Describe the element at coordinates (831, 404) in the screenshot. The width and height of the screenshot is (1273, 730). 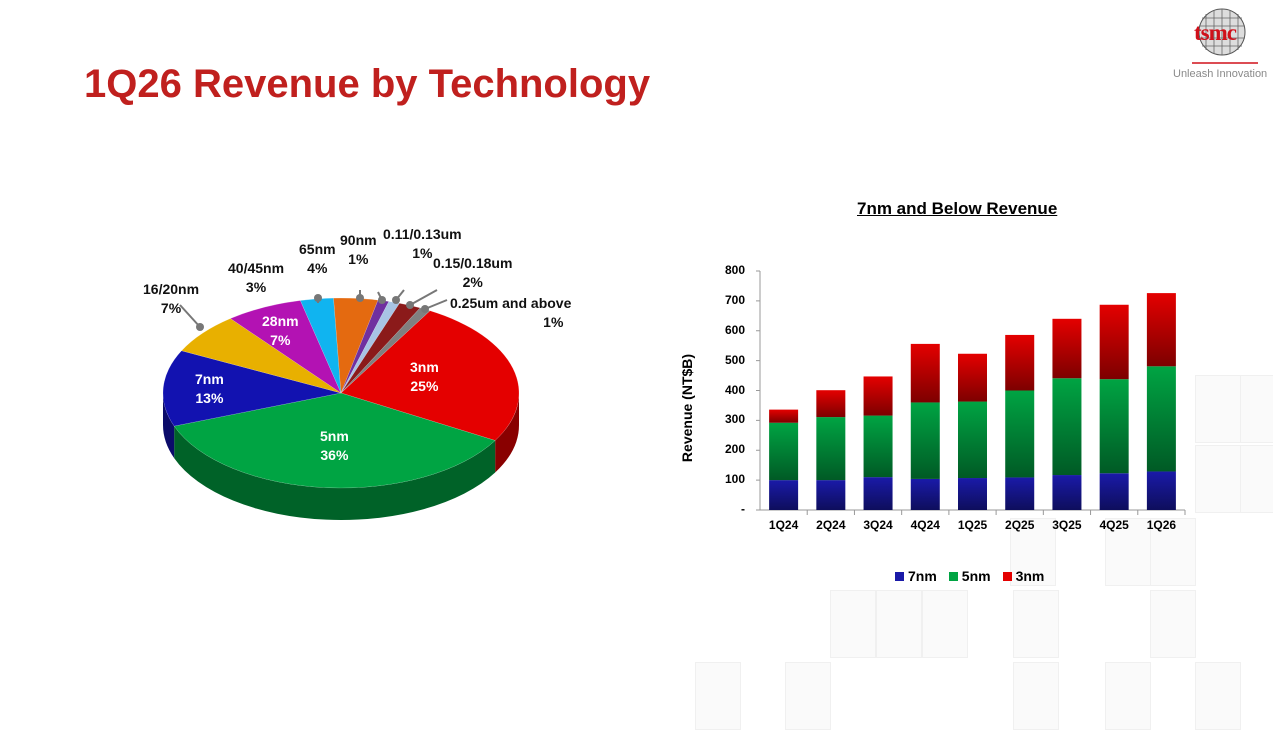
I see `bar-3nm-2Q24` at that location.